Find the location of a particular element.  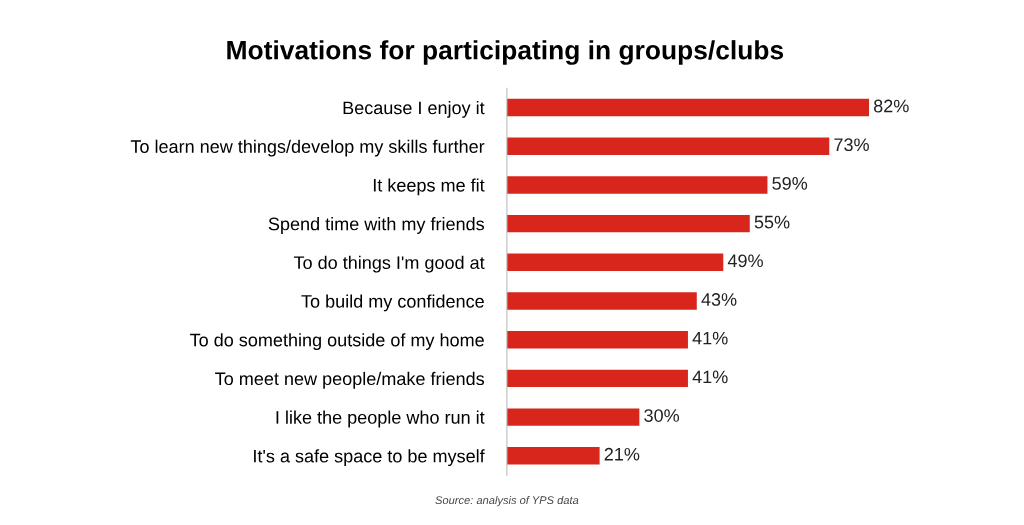

y-tick-label: It's a safe space to be myself is located at coordinates (369, 458).